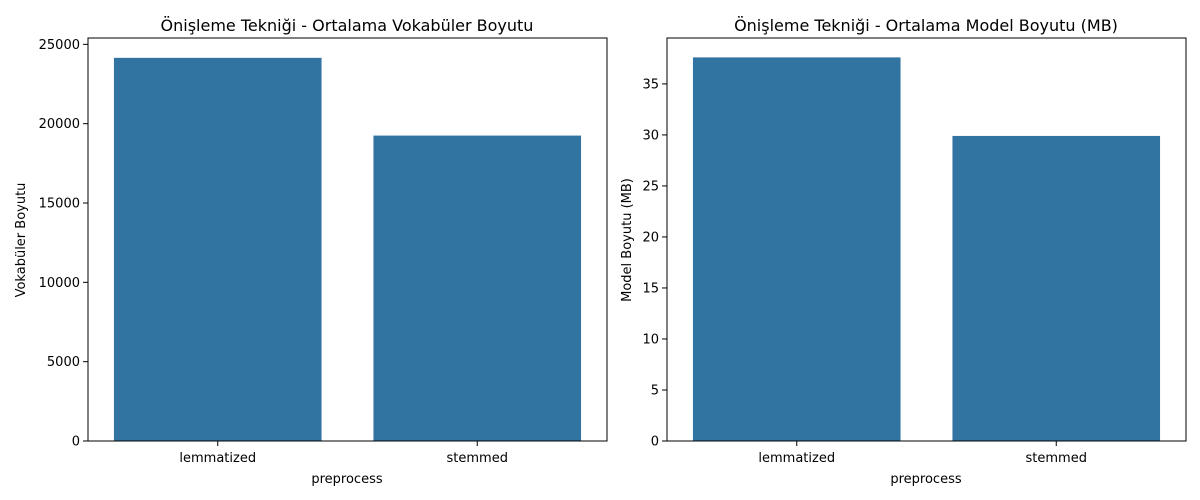 The height and width of the screenshot is (500, 1200). What do you see at coordinates (59, 204) in the screenshot?
I see `y-tick-label: 15000` at bounding box center [59, 204].